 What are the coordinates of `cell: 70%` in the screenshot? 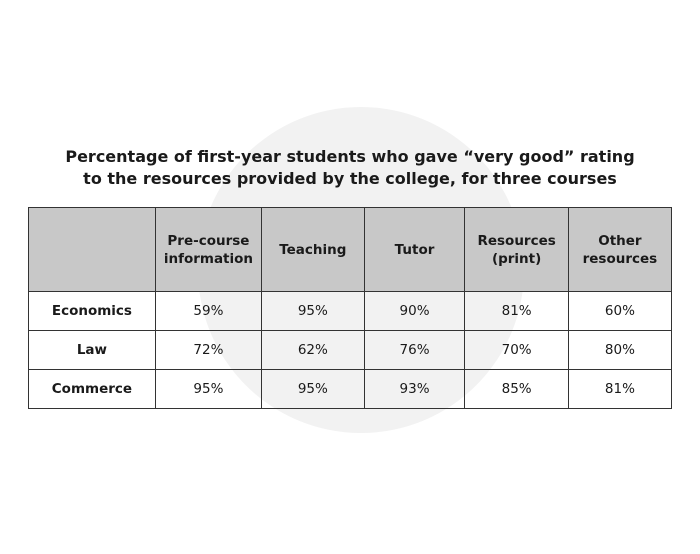 It's located at (516, 350).